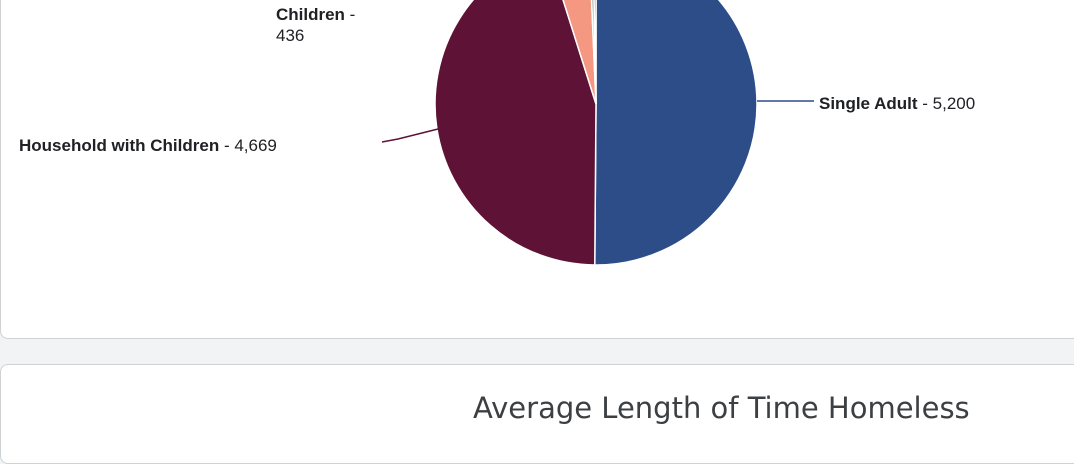 The image size is (1074, 464). Describe the element at coordinates (868, 103) in the screenshot. I see `pie-label-category: Single Adult` at that location.